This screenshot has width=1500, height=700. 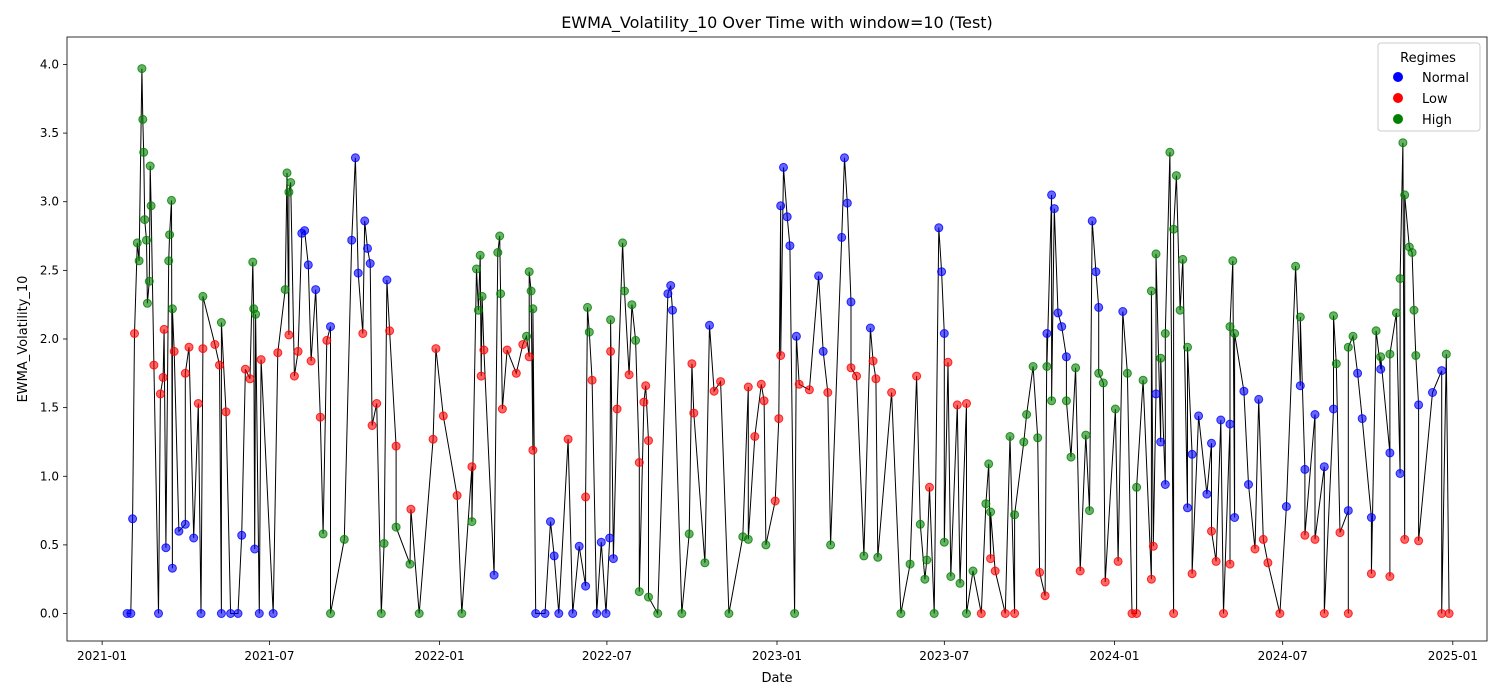 I want to click on legend: Regimes Normal Low High, so click(x=1429, y=87).